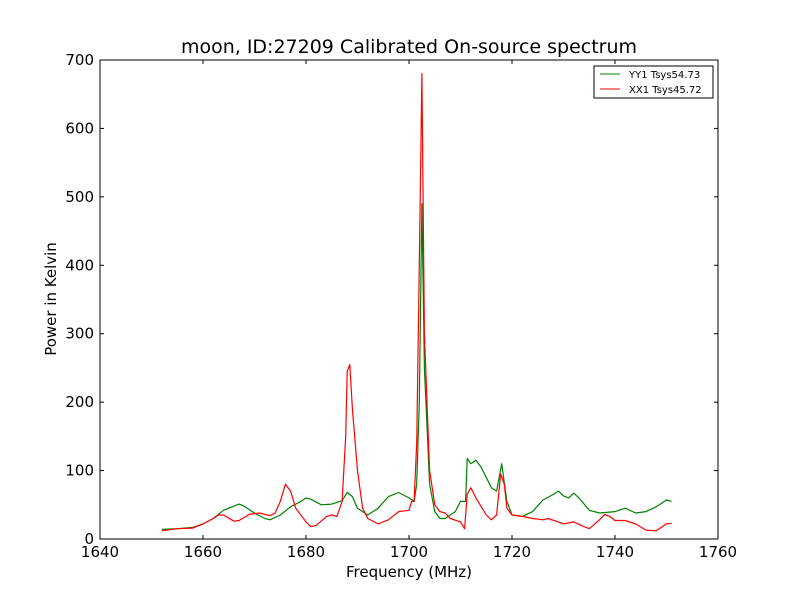 This screenshot has height=600, width=800. What do you see at coordinates (664, 75) in the screenshot?
I see `legend-label-yy1: YY1 Tsys54.73` at bounding box center [664, 75].